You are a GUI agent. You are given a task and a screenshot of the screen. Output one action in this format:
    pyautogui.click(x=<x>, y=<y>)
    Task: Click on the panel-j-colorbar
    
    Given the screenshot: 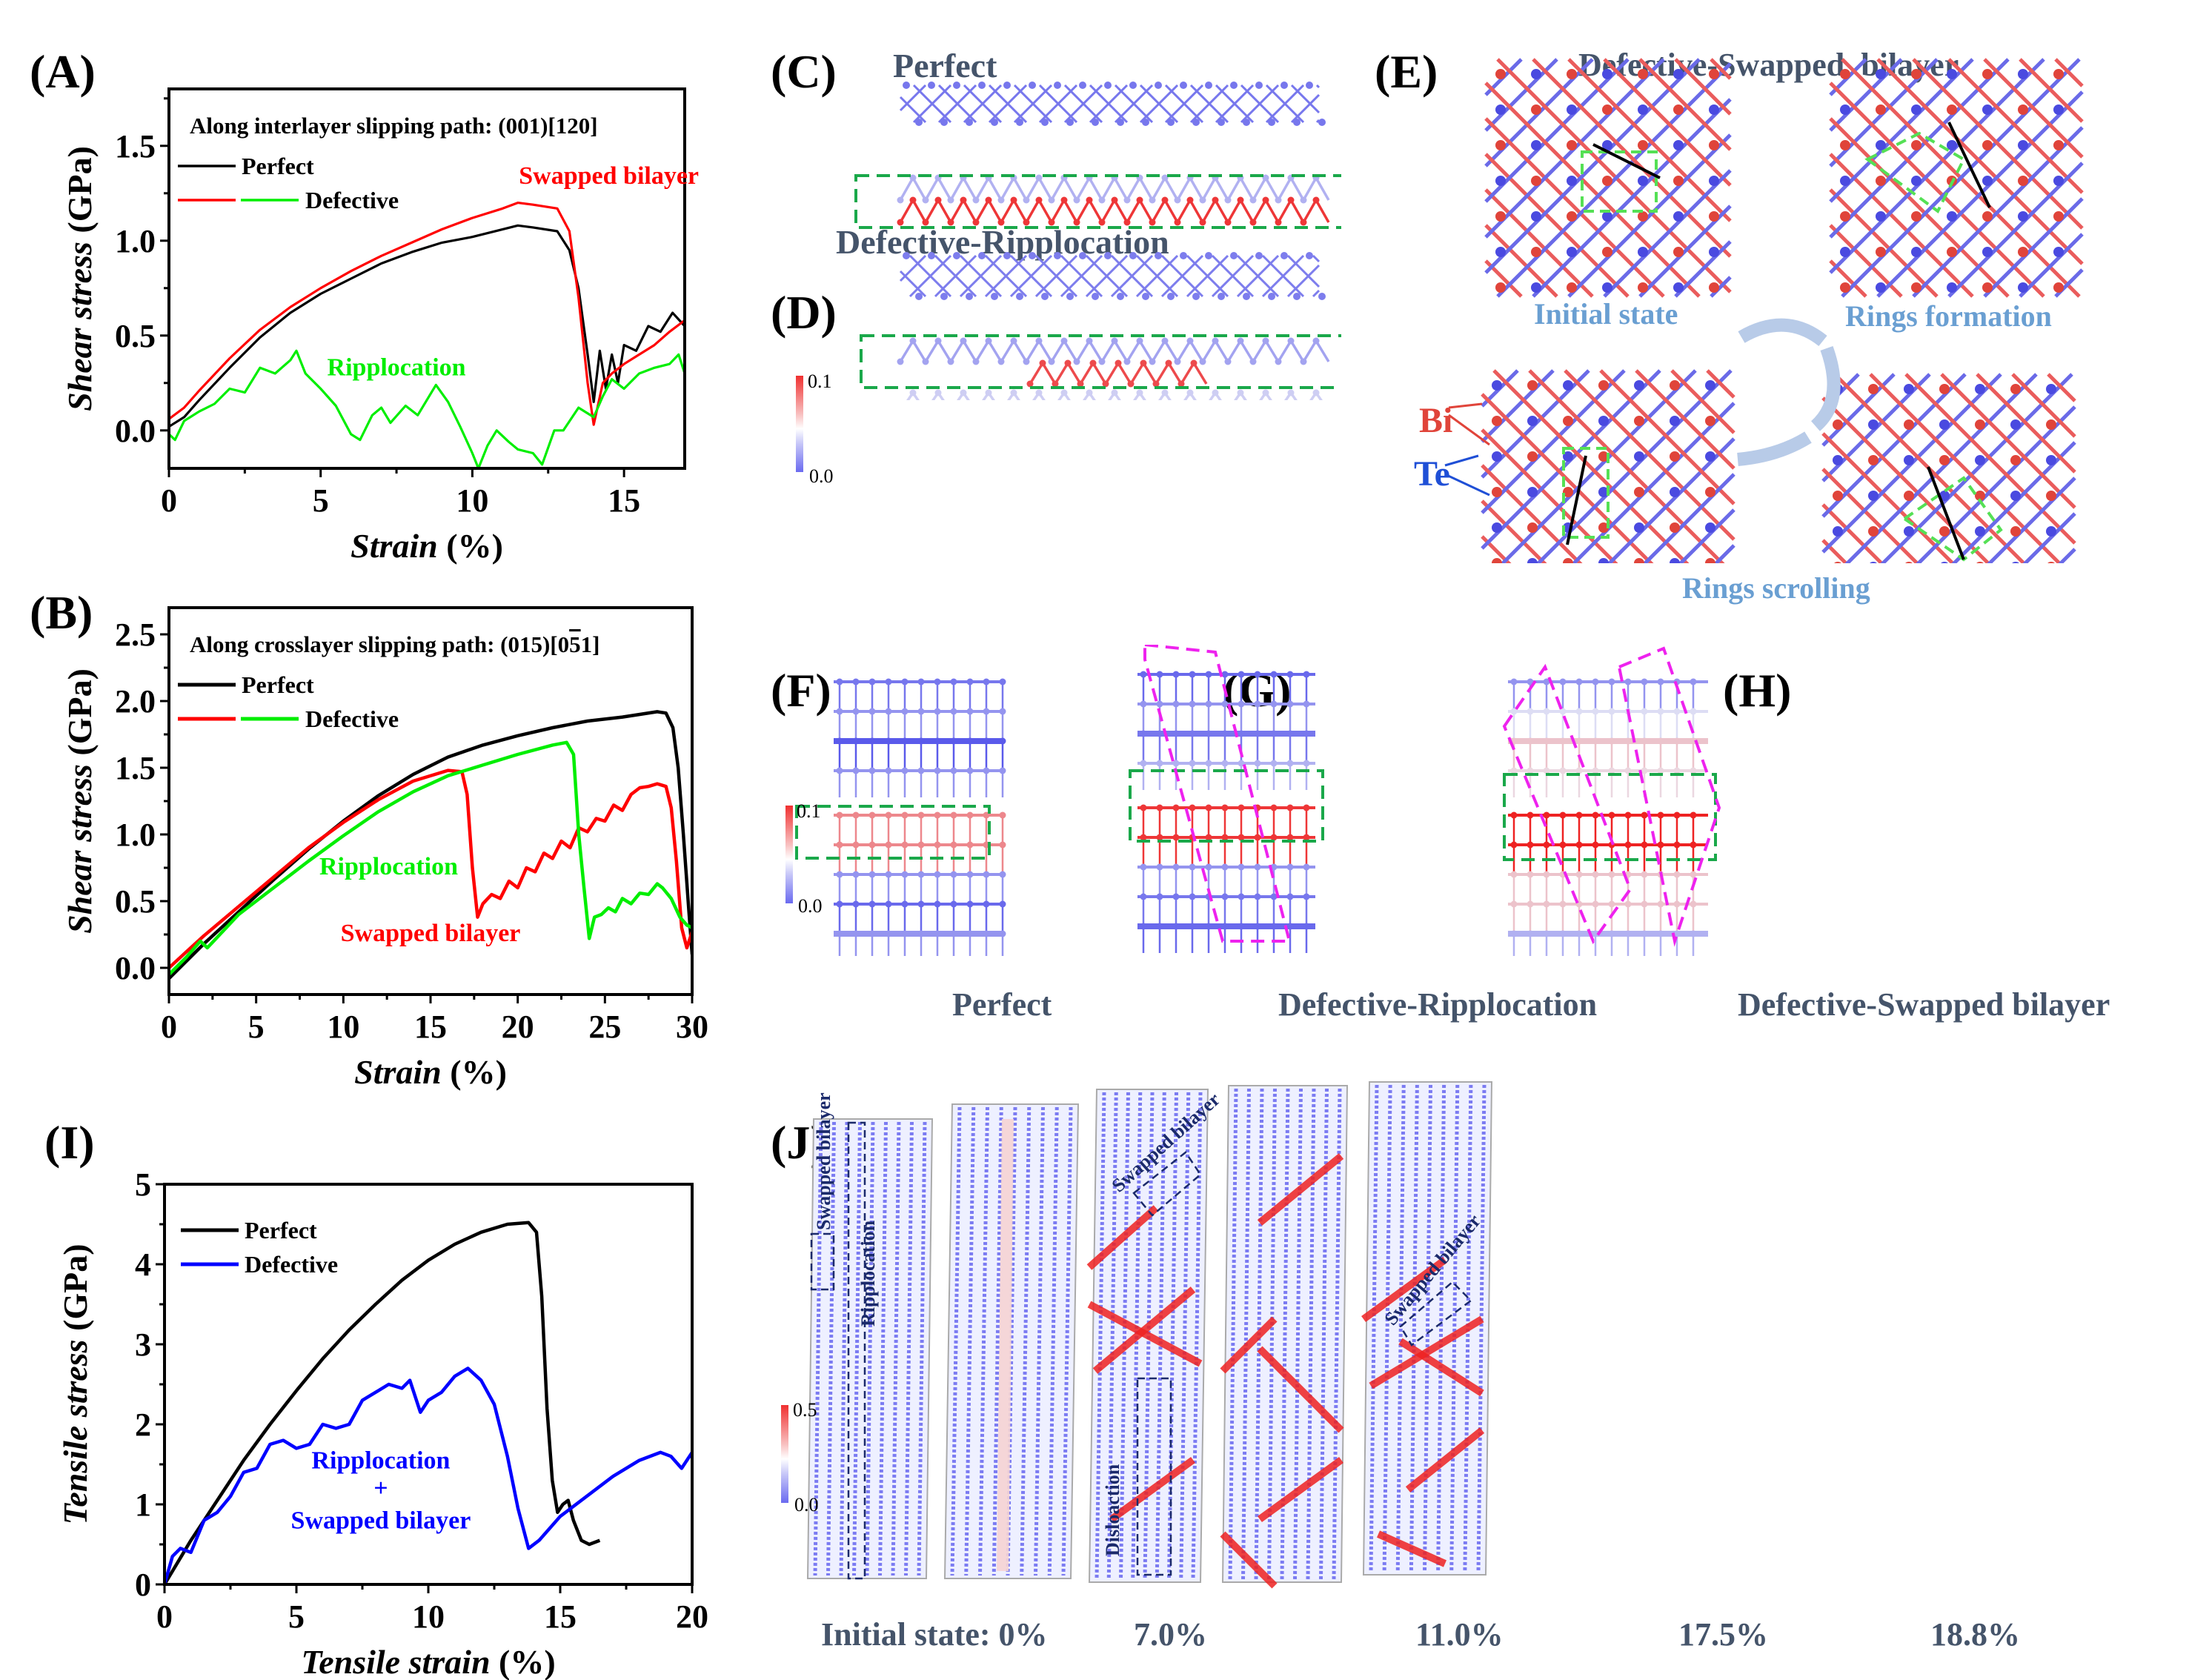 What is the action you would take?
    pyautogui.click(x=785, y=1454)
    